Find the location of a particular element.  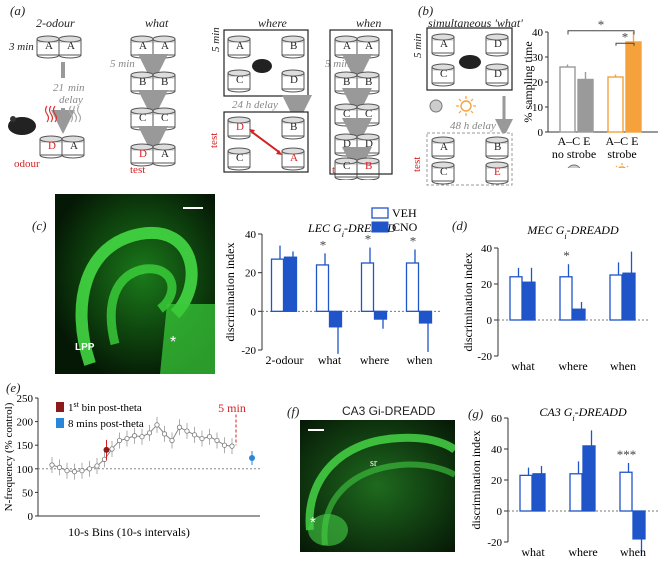

eight-min-point is located at coordinates (252, 457).